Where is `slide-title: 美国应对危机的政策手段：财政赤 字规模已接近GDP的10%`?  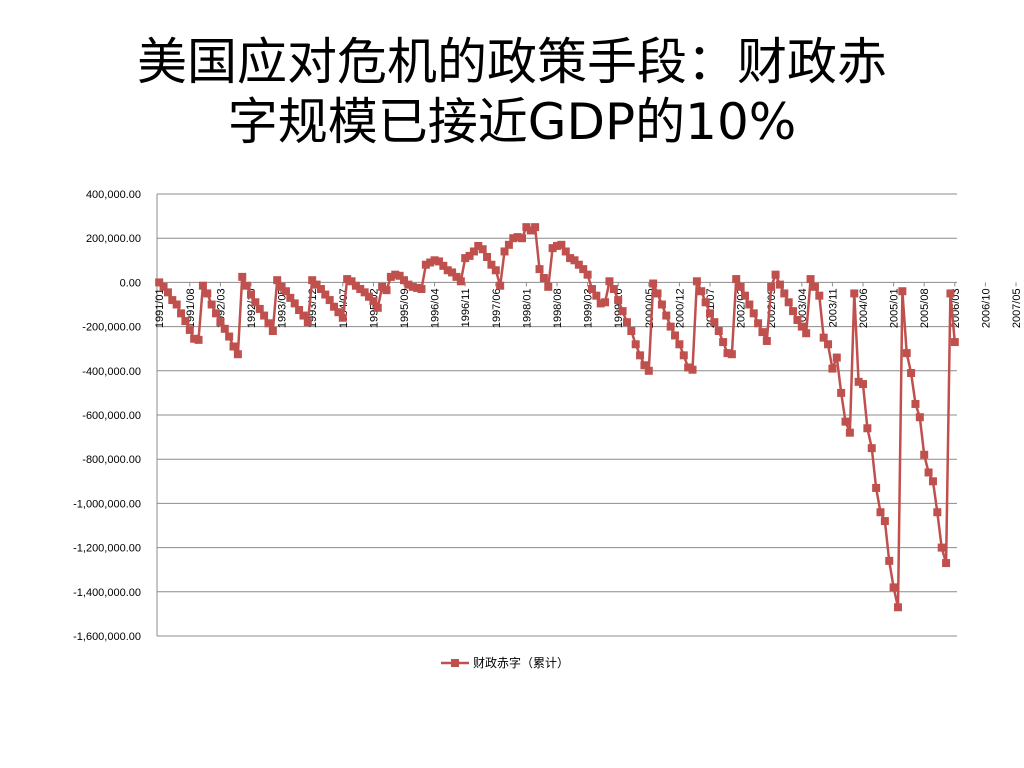
slide-title: 美国应对危机的政策手段：财政赤 字规模已接近GDP的10% is located at coordinates (512, 92).